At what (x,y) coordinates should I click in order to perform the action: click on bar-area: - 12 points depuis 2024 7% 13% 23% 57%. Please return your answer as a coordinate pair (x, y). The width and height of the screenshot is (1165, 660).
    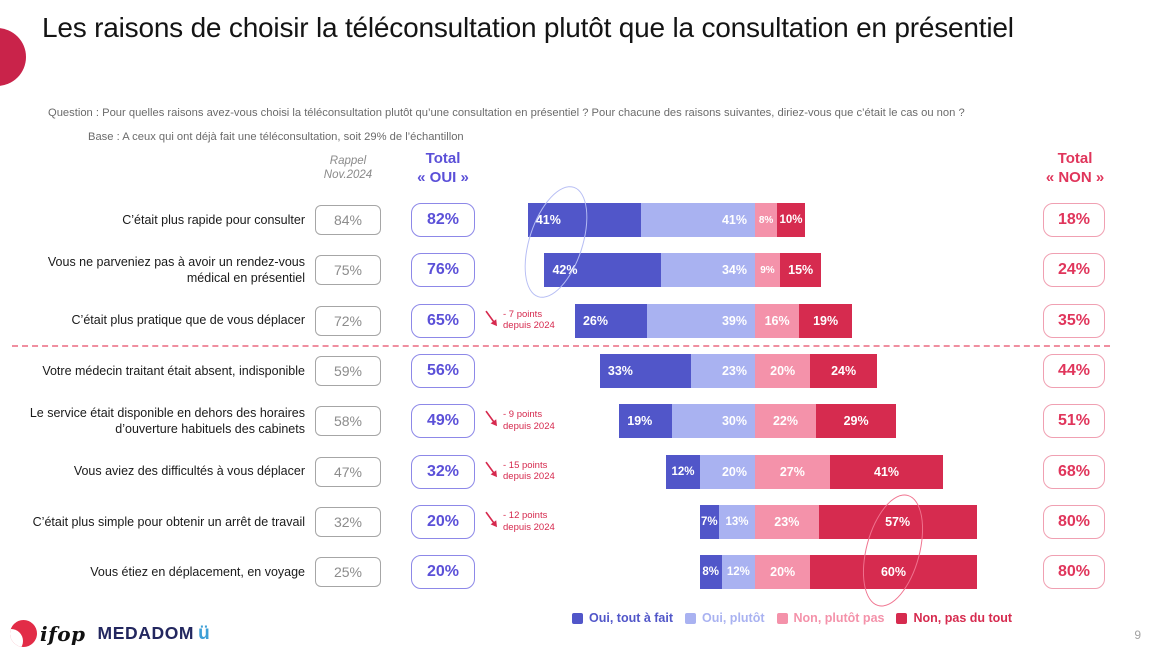
    Looking at the image, I should click on (750, 522).